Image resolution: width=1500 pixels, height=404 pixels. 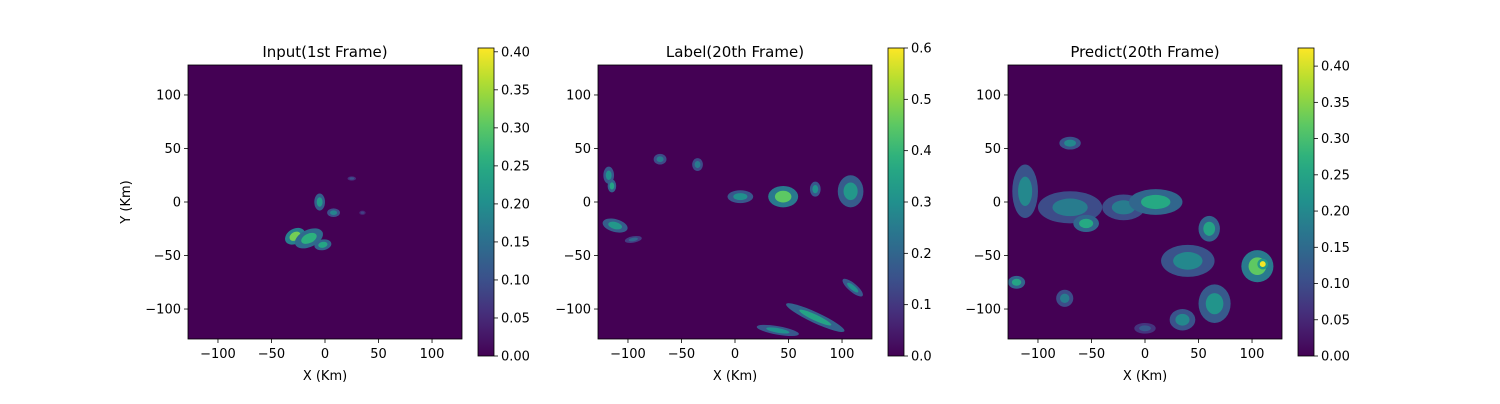 I want to click on colorbar-tick-label: 0.6, so click(x=921, y=49).